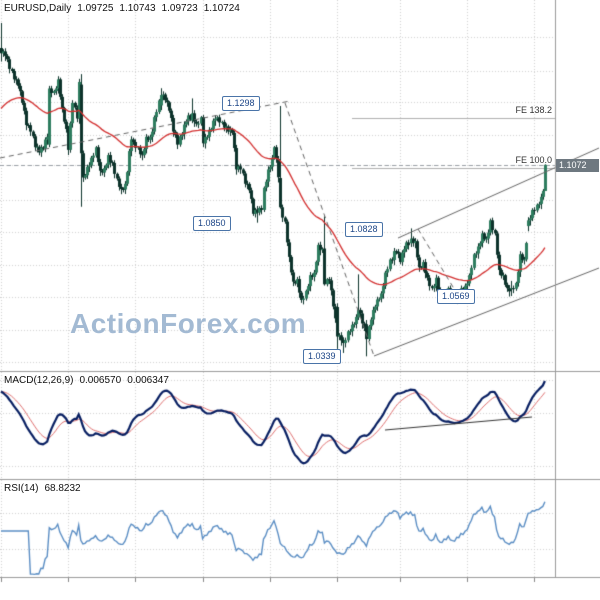 Image resolution: width=600 pixels, height=600 pixels. Describe the element at coordinates (577, 165) in the screenshot. I see `current-price-tag: 1.1072` at that location.